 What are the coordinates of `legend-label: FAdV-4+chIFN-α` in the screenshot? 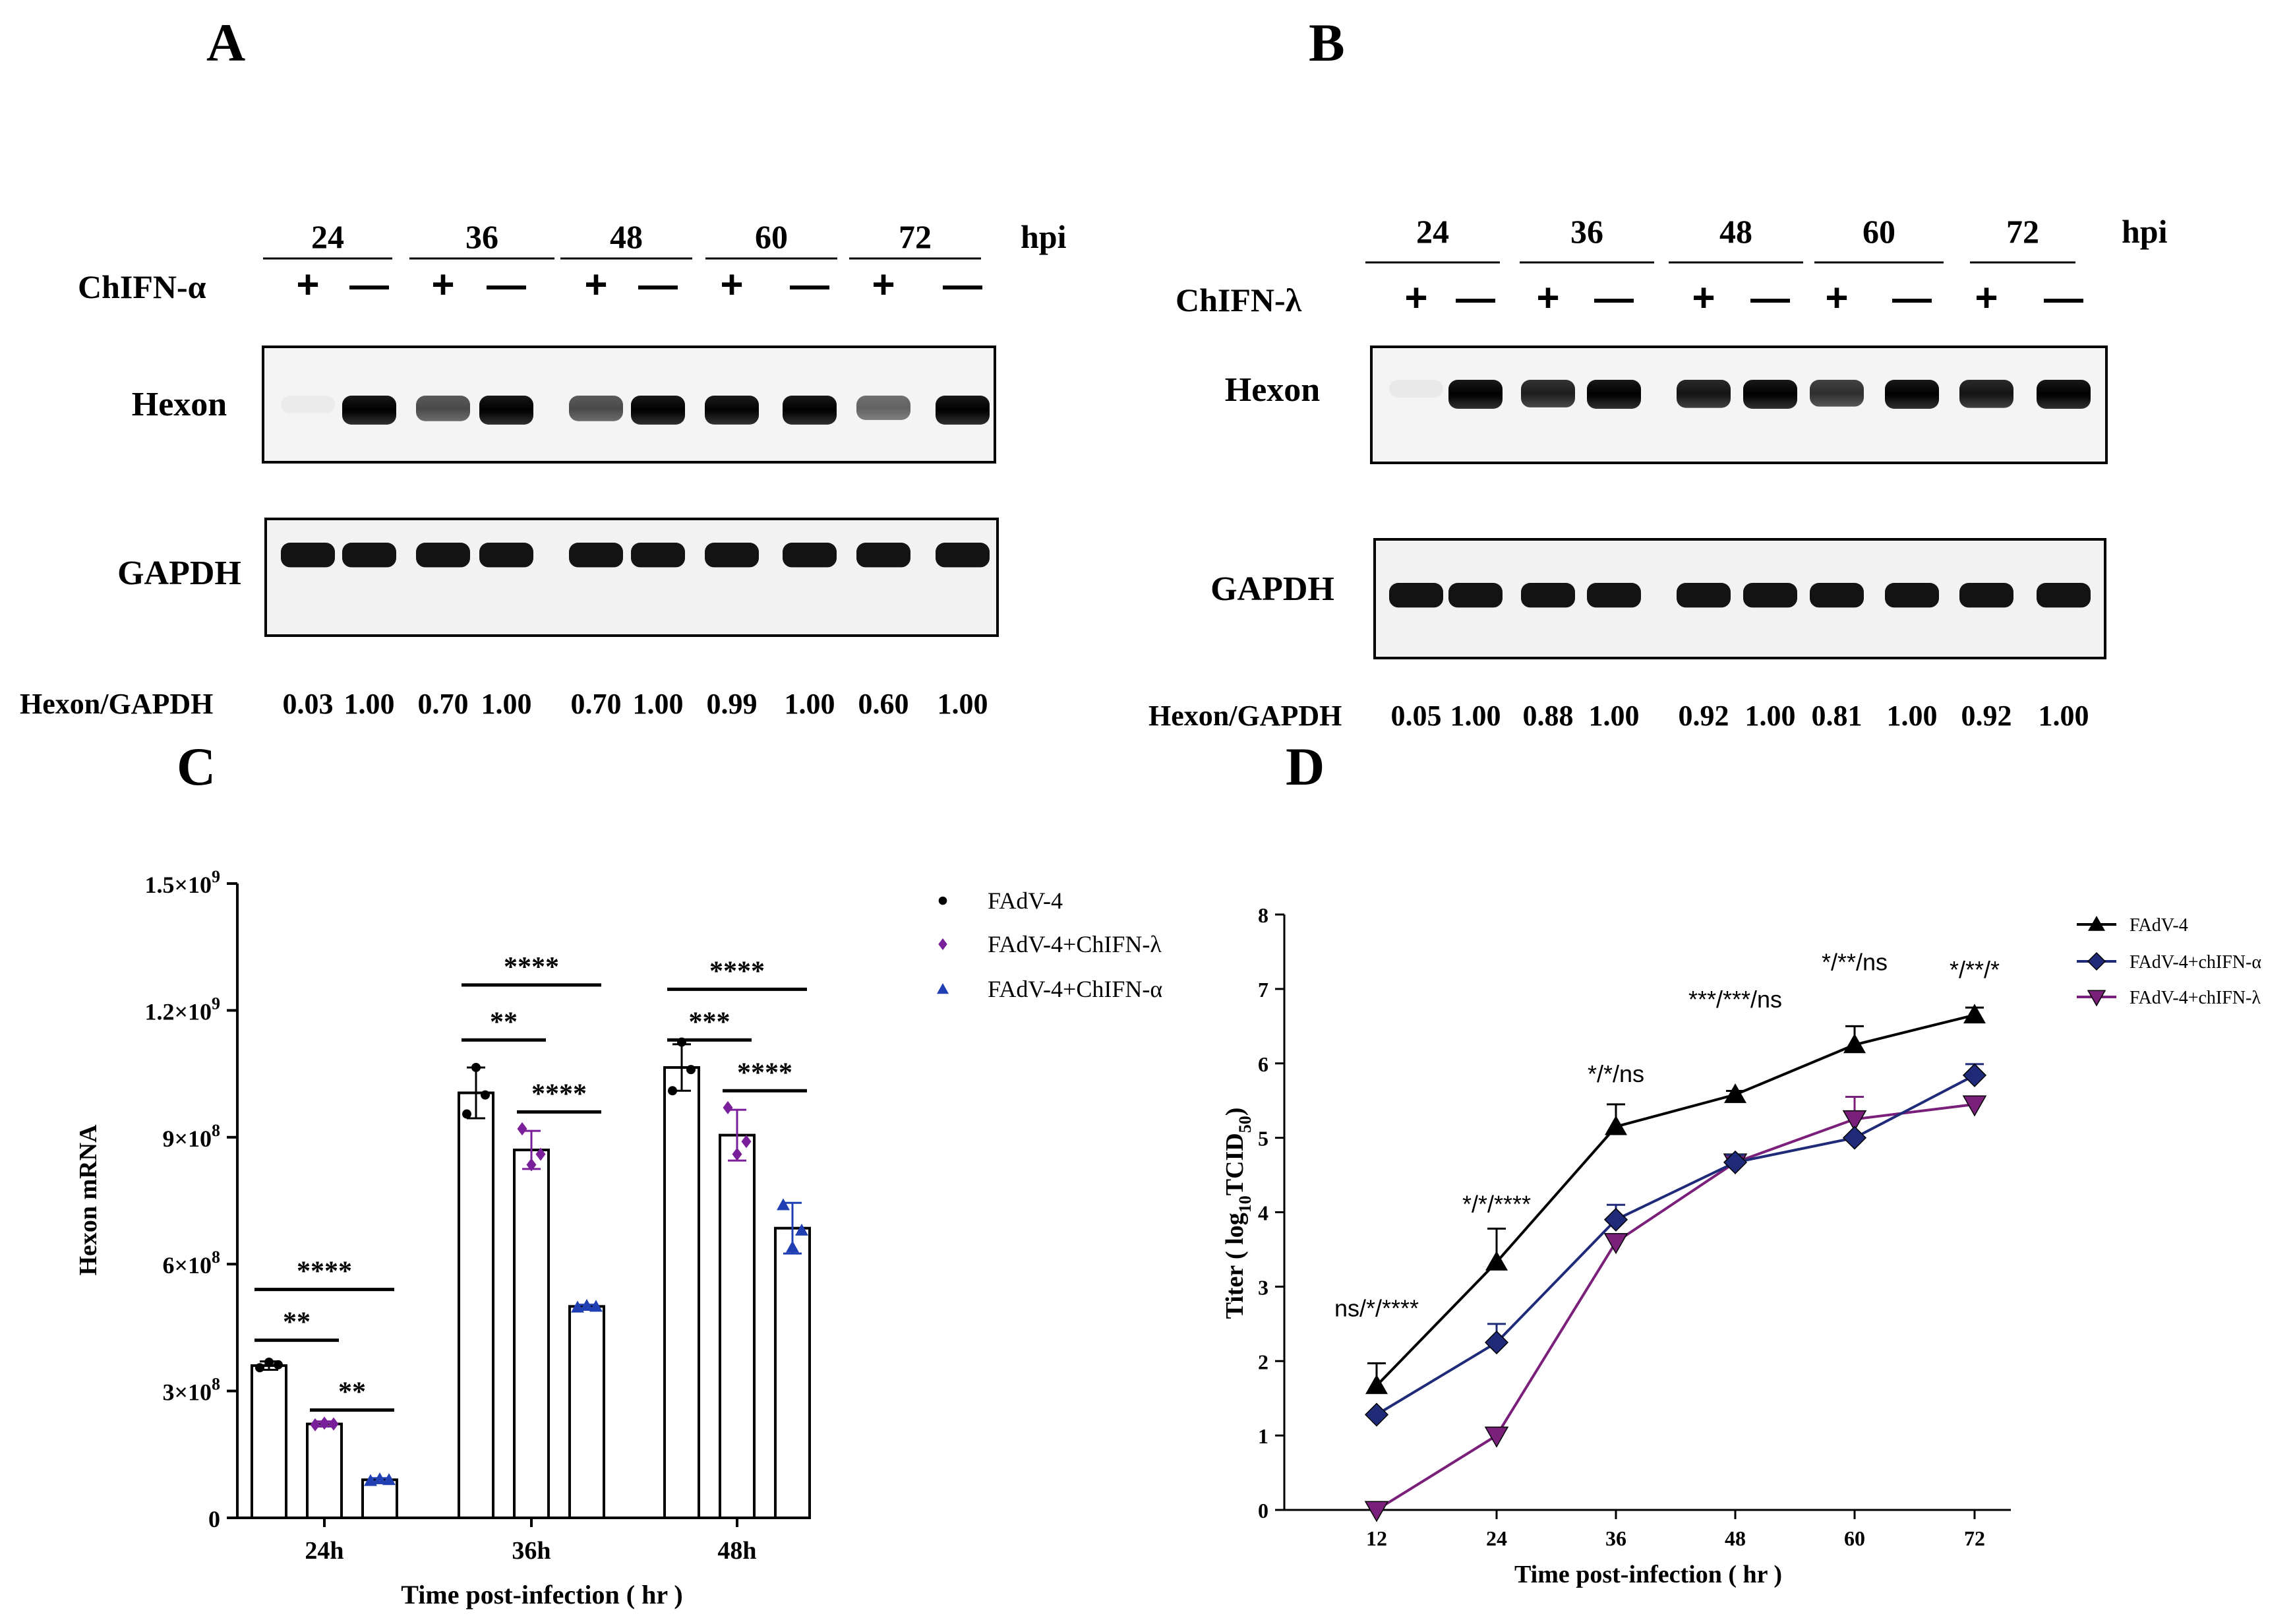 It's located at (2195, 962).